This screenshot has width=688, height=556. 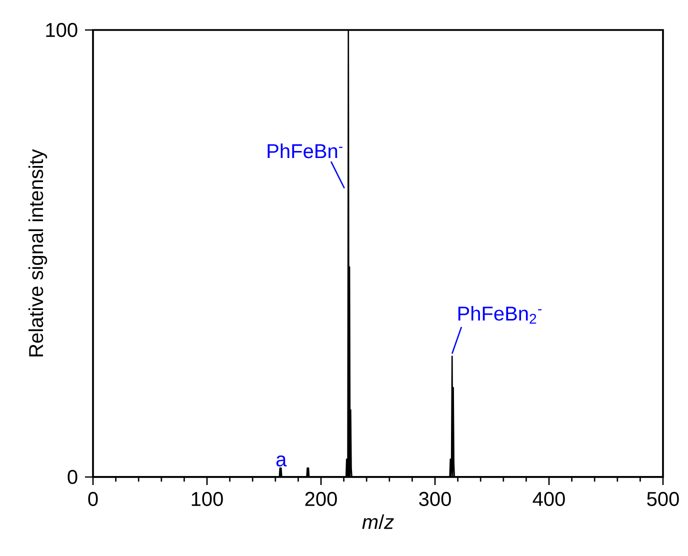 I want to click on x-tick-label: 200, so click(x=321, y=499).